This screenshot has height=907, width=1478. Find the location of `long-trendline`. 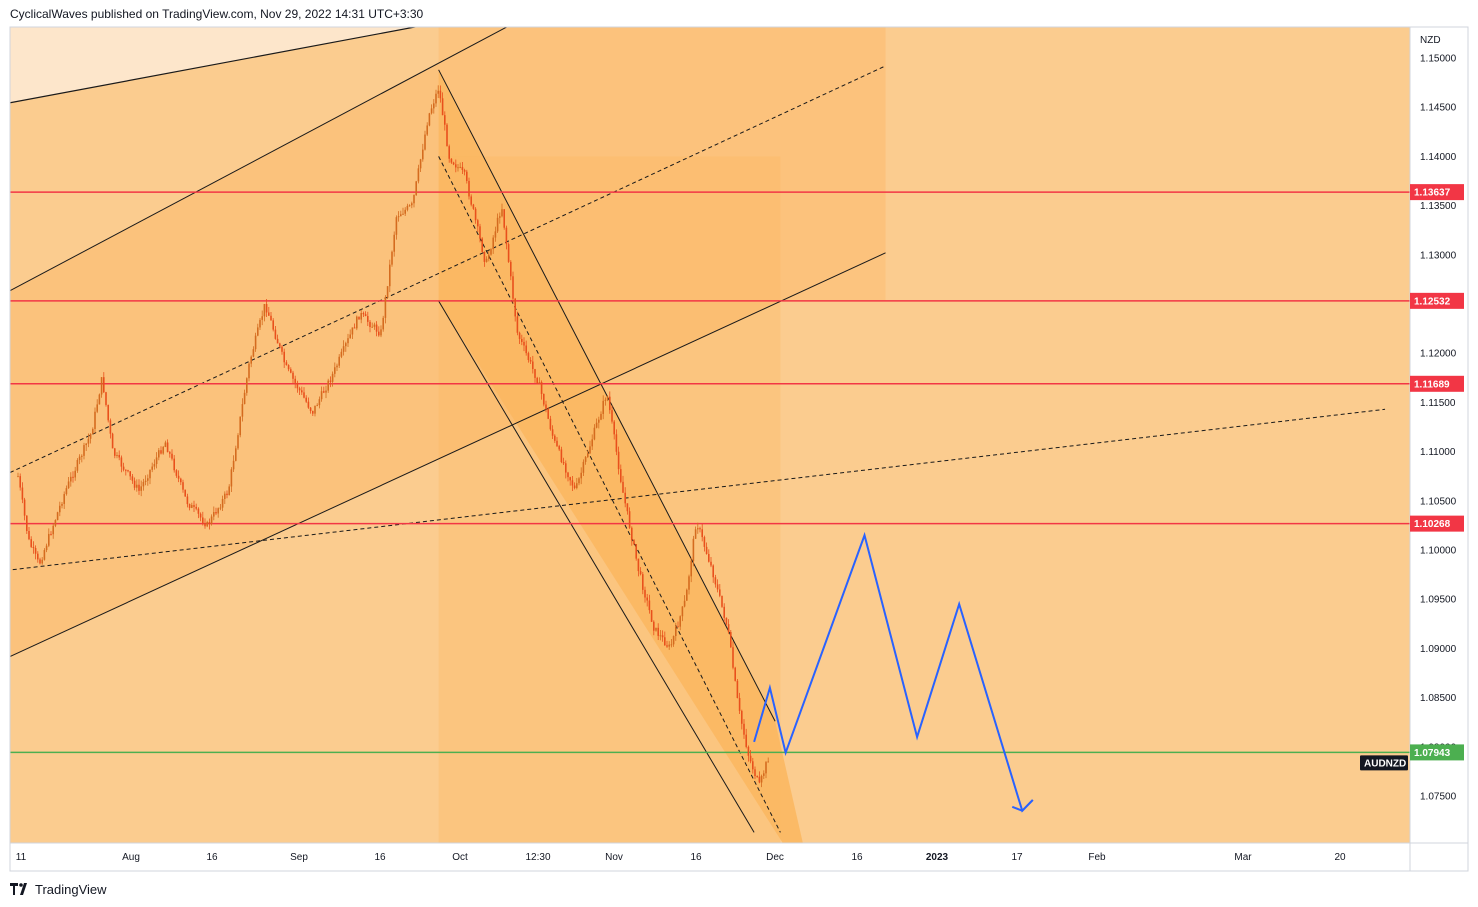

long-trendline is located at coordinates (313, 52).